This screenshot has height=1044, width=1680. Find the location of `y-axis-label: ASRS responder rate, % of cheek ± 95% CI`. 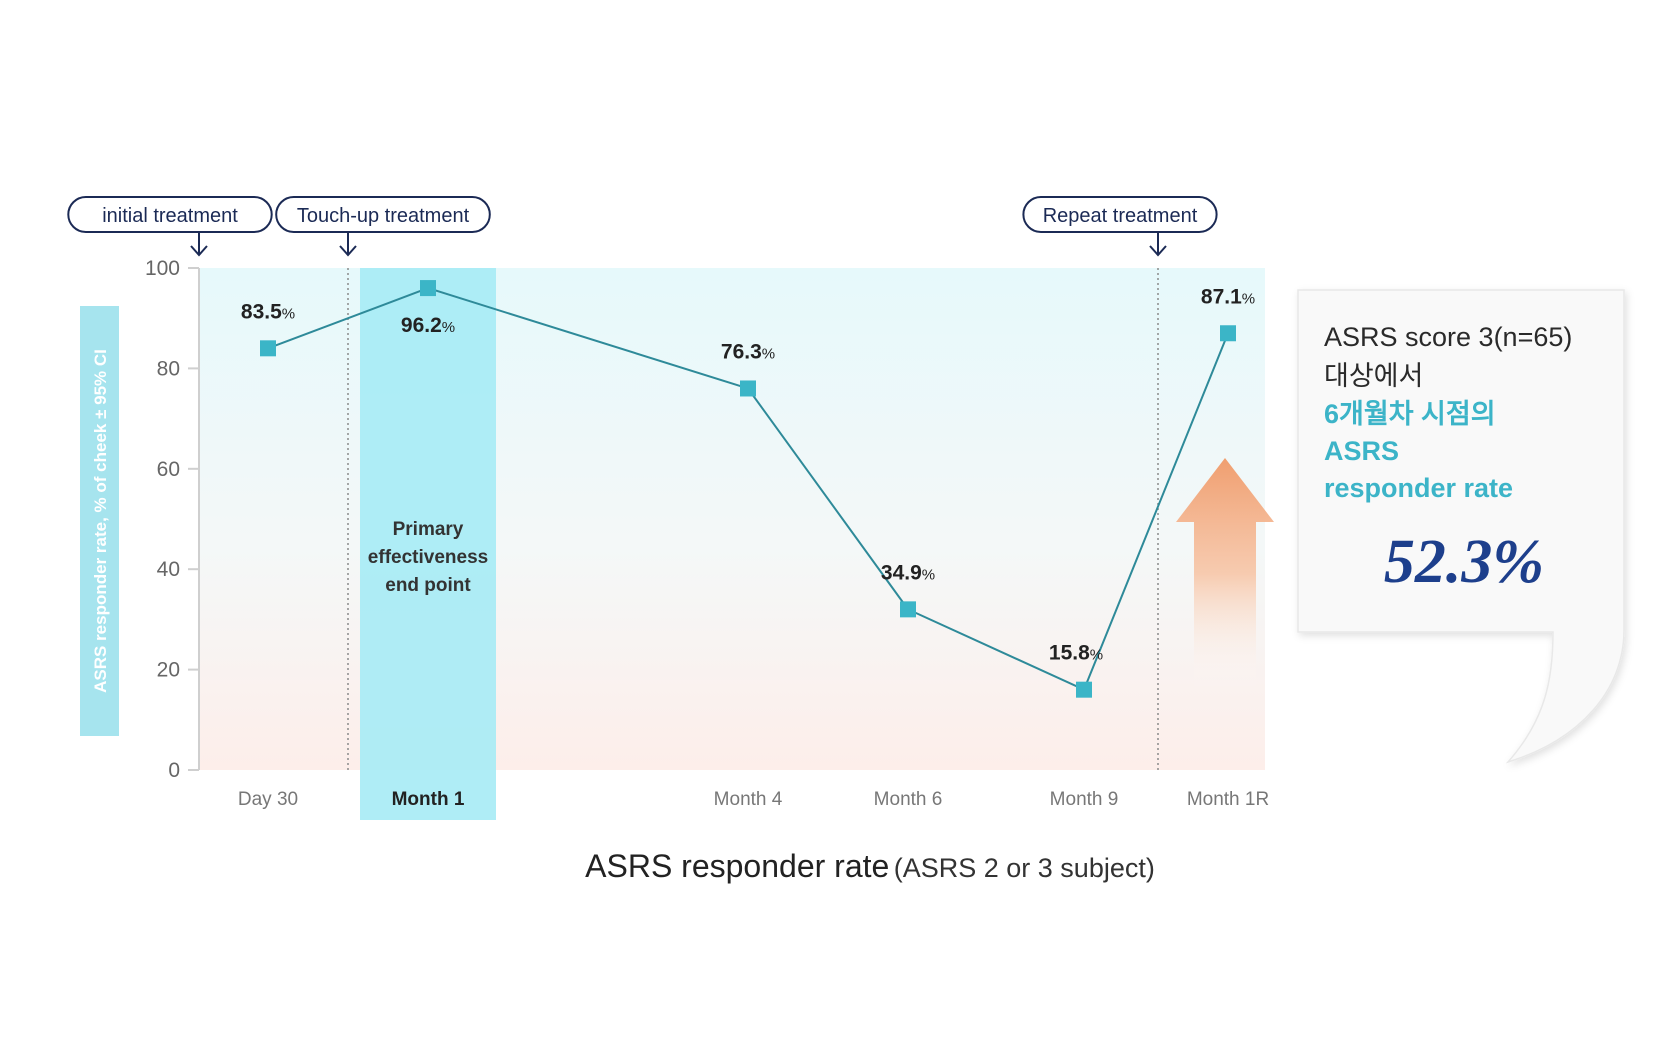

y-axis-label: ASRS responder rate, % of cheek ± 95% CI is located at coordinates (100, 521).